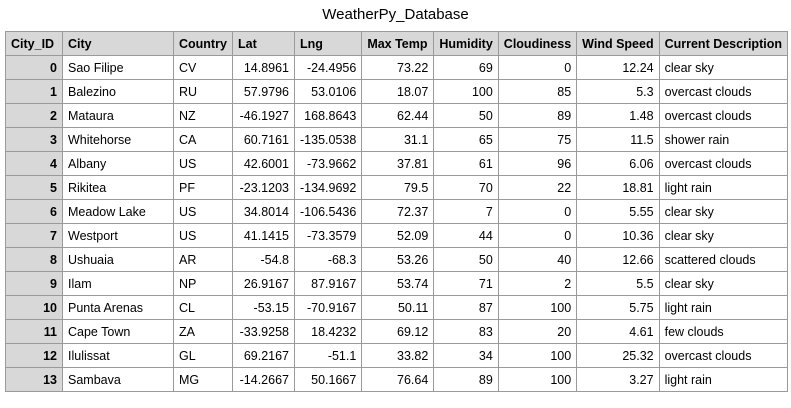  What do you see at coordinates (118, 187) in the screenshot?
I see `cell-city: Rikitea` at bounding box center [118, 187].